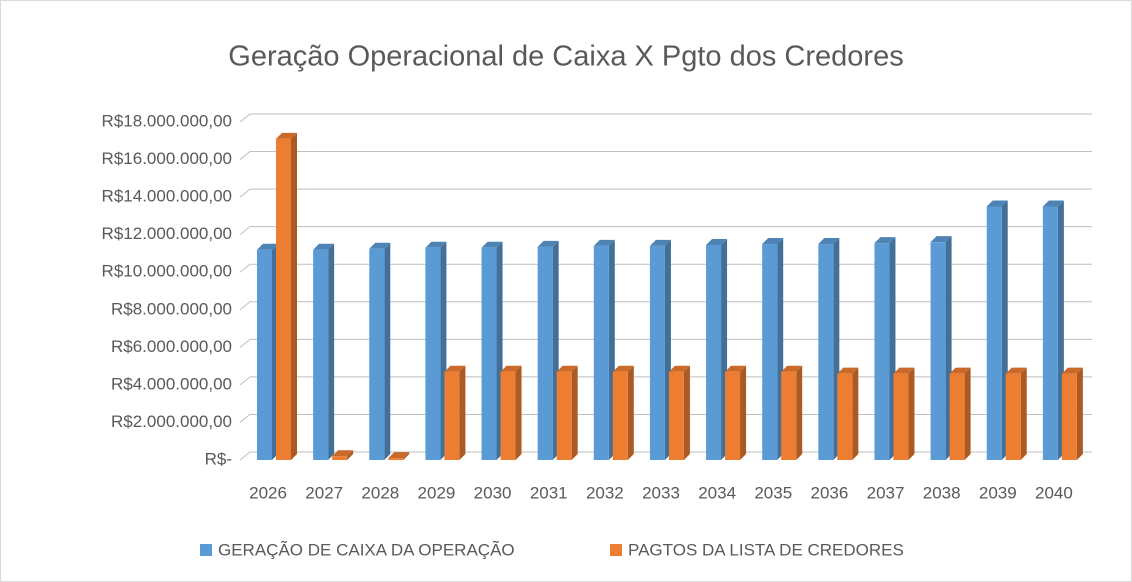 The height and width of the screenshot is (582, 1132). What do you see at coordinates (549, 492) in the screenshot?
I see `x-tick-label: 2031` at bounding box center [549, 492].